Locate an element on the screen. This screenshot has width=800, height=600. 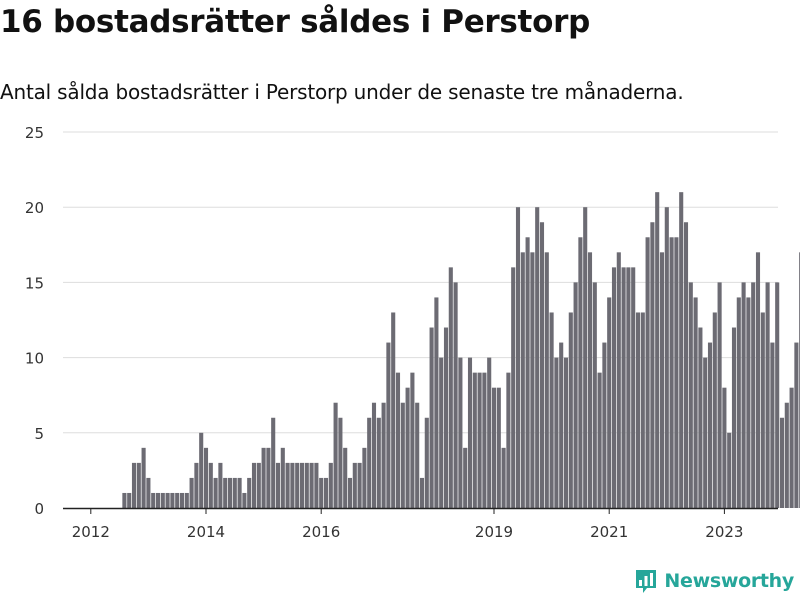
y-tick-label: 20 is located at coordinates (34, 208).